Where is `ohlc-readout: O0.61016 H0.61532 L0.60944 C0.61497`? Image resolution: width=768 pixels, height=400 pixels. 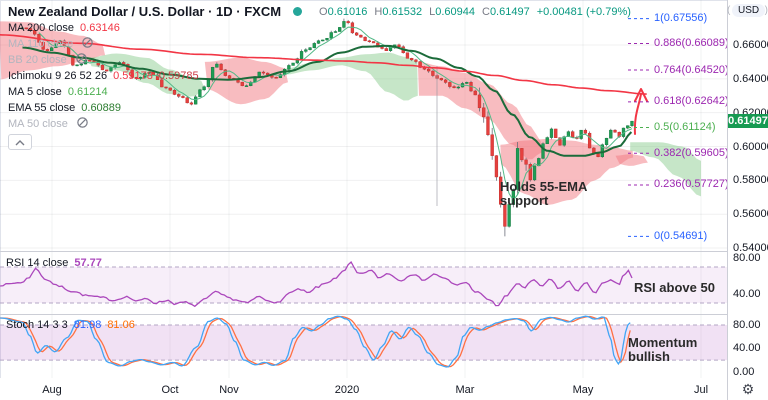 ohlc-readout: O0.61016 H0.61532 L0.60944 C0.61497 is located at coordinates (421, 12).